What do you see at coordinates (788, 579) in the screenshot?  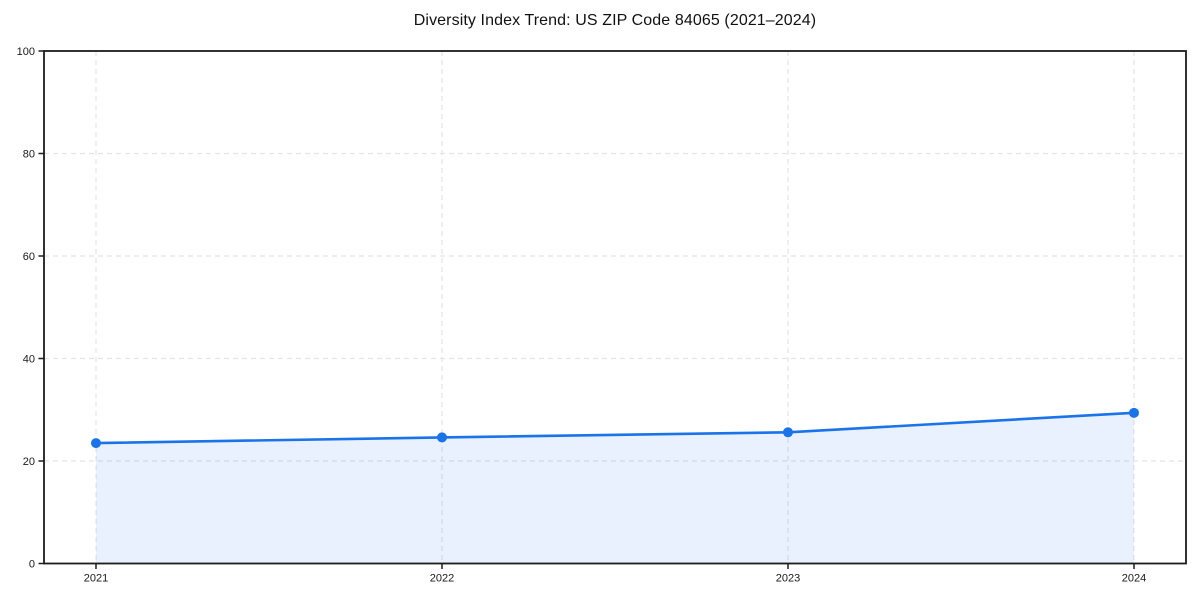 I see `x-tick-label: 2023` at bounding box center [788, 579].